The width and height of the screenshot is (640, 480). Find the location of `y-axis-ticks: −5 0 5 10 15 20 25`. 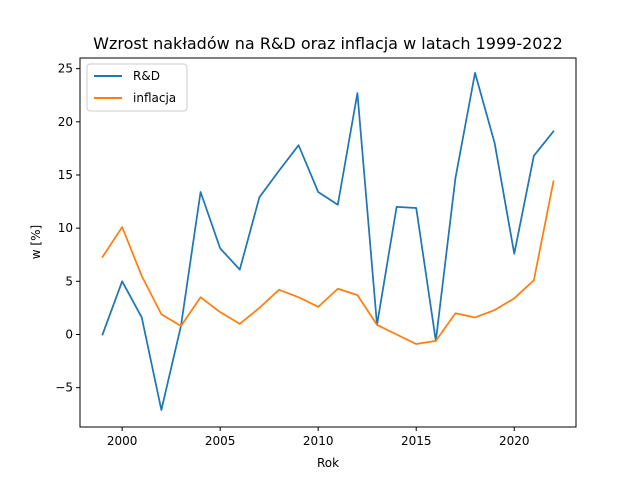

y-axis-ticks: −5 0 5 10 15 20 25 is located at coordinates (67, 228).